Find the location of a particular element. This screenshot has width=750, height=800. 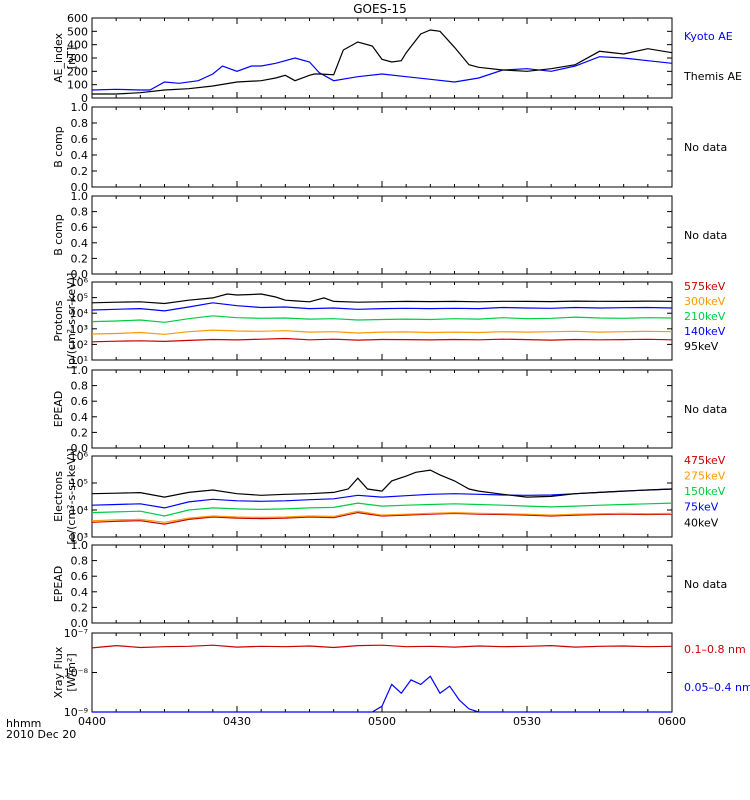

y-tick-label: 600 is located at coordinates (77, 18).